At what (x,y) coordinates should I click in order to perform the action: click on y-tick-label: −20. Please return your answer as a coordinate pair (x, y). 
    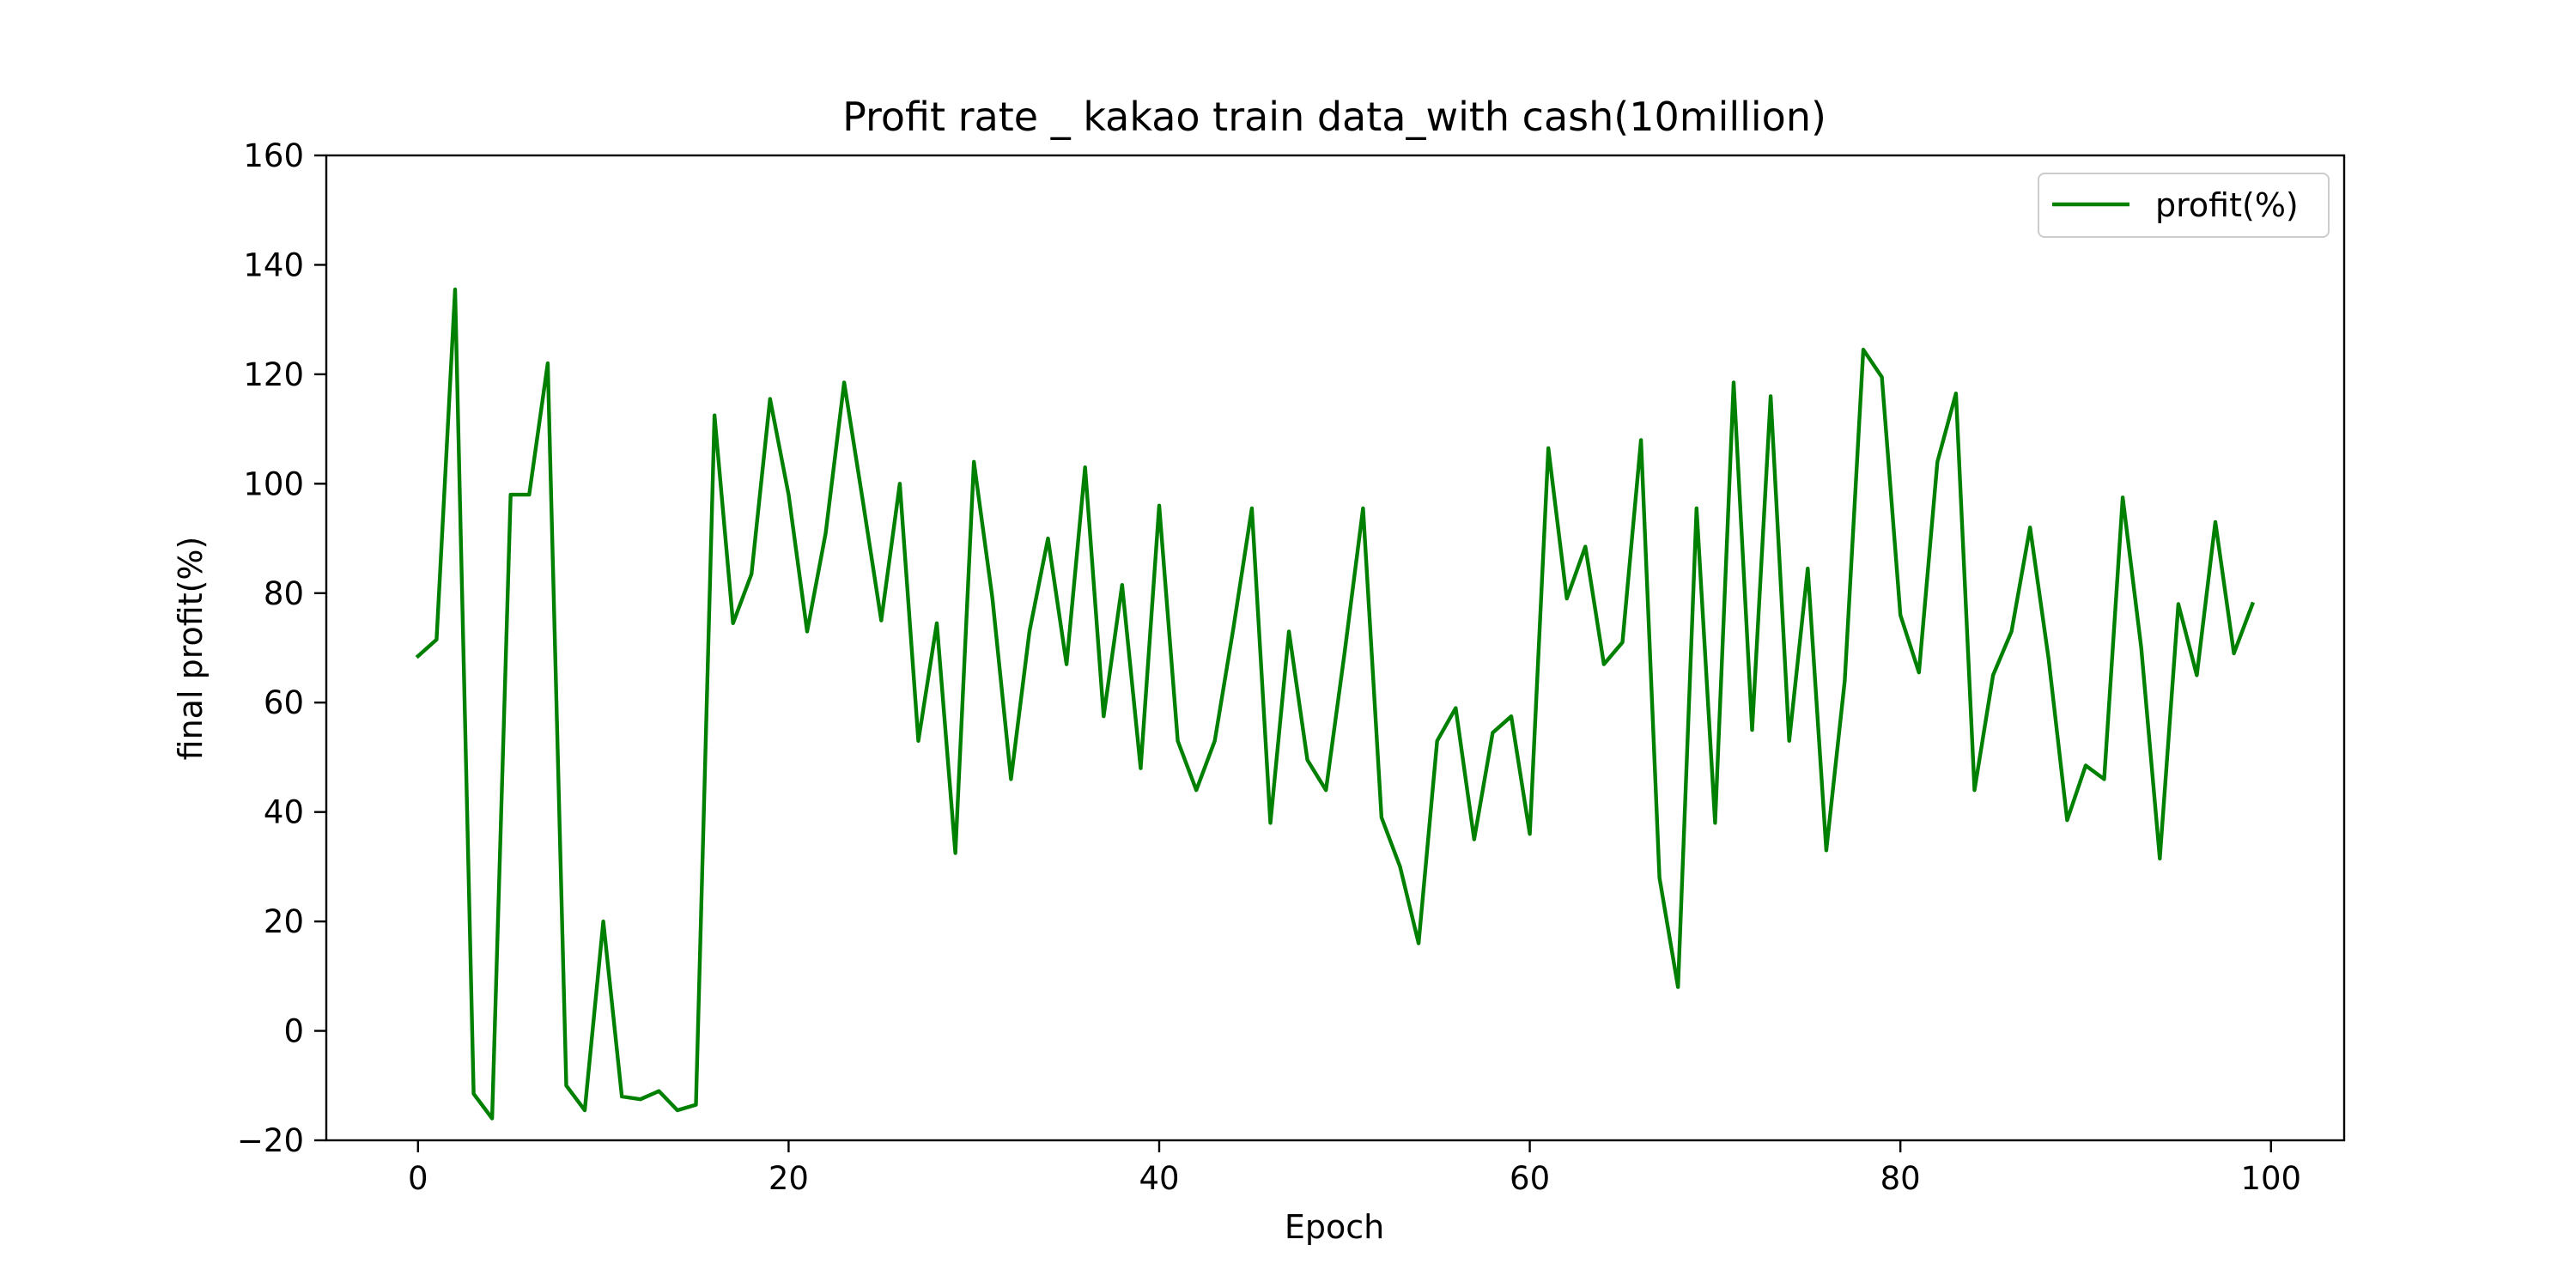
    Looking at the image, I should click on (270, 1140).